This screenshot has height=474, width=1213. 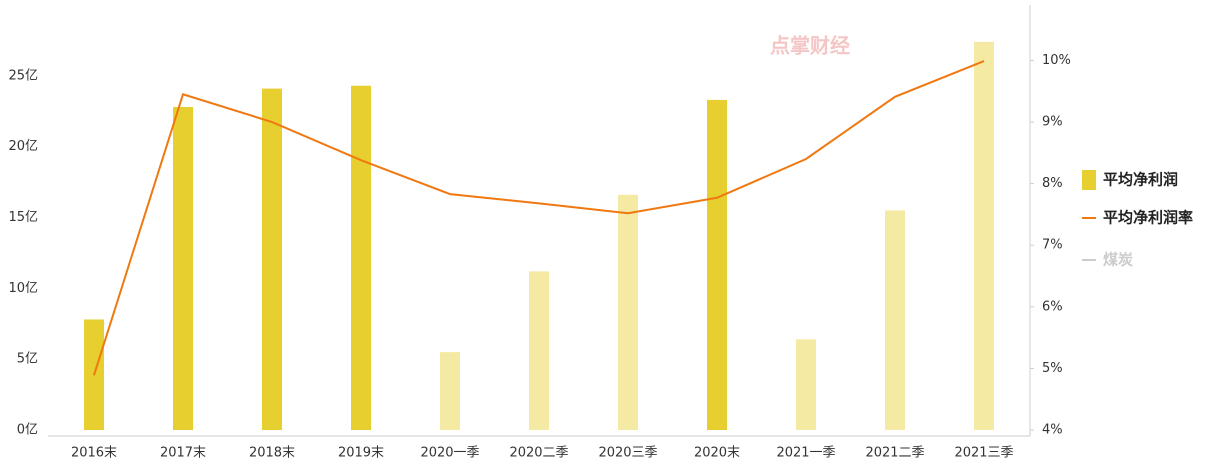 What do you see at coordinates (361, 453) in the screenshot?
I see `x-tick-label: 2019末` at bounding box center [361, 453].